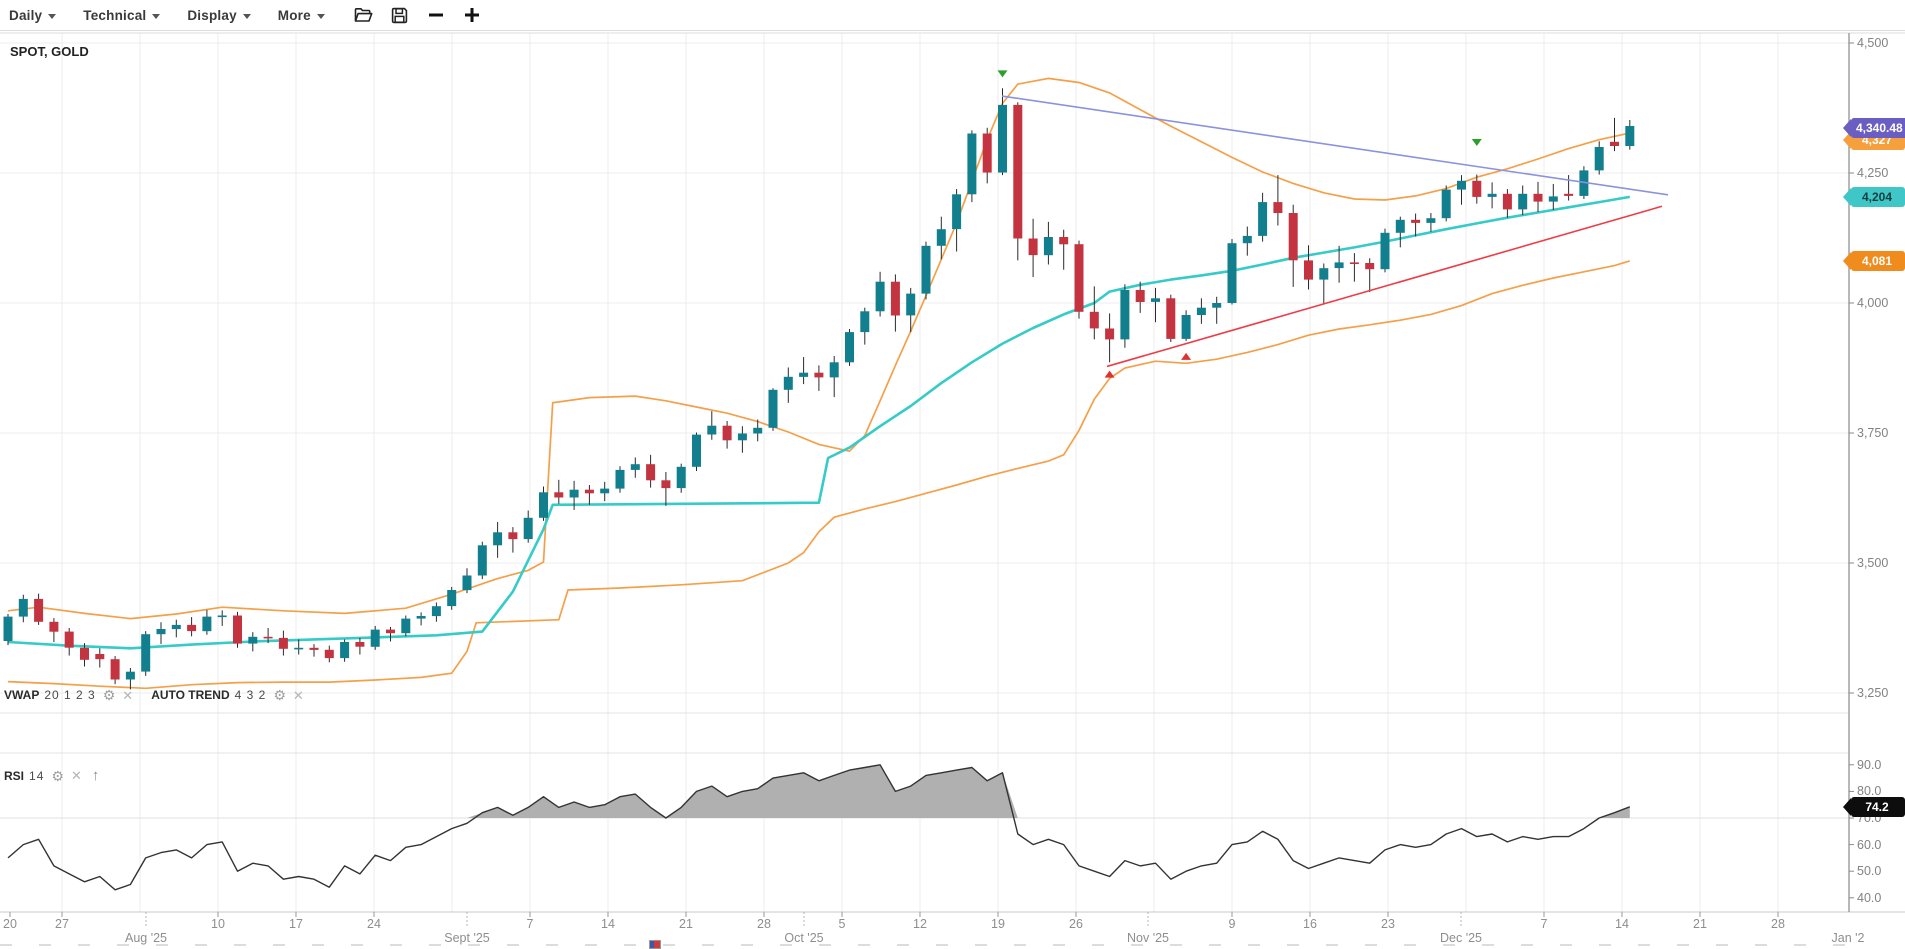 Image resolution: width=1905 pixels, height=949 pixels. What do you see at coordinates (294, 15) in the screenshot?
I see `menu-more-label: More` at bounding box center [294, 15].